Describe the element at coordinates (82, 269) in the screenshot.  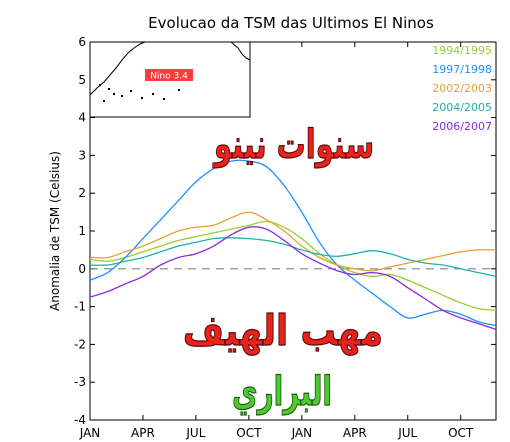
I see `y-tick-label: 0` at that location.